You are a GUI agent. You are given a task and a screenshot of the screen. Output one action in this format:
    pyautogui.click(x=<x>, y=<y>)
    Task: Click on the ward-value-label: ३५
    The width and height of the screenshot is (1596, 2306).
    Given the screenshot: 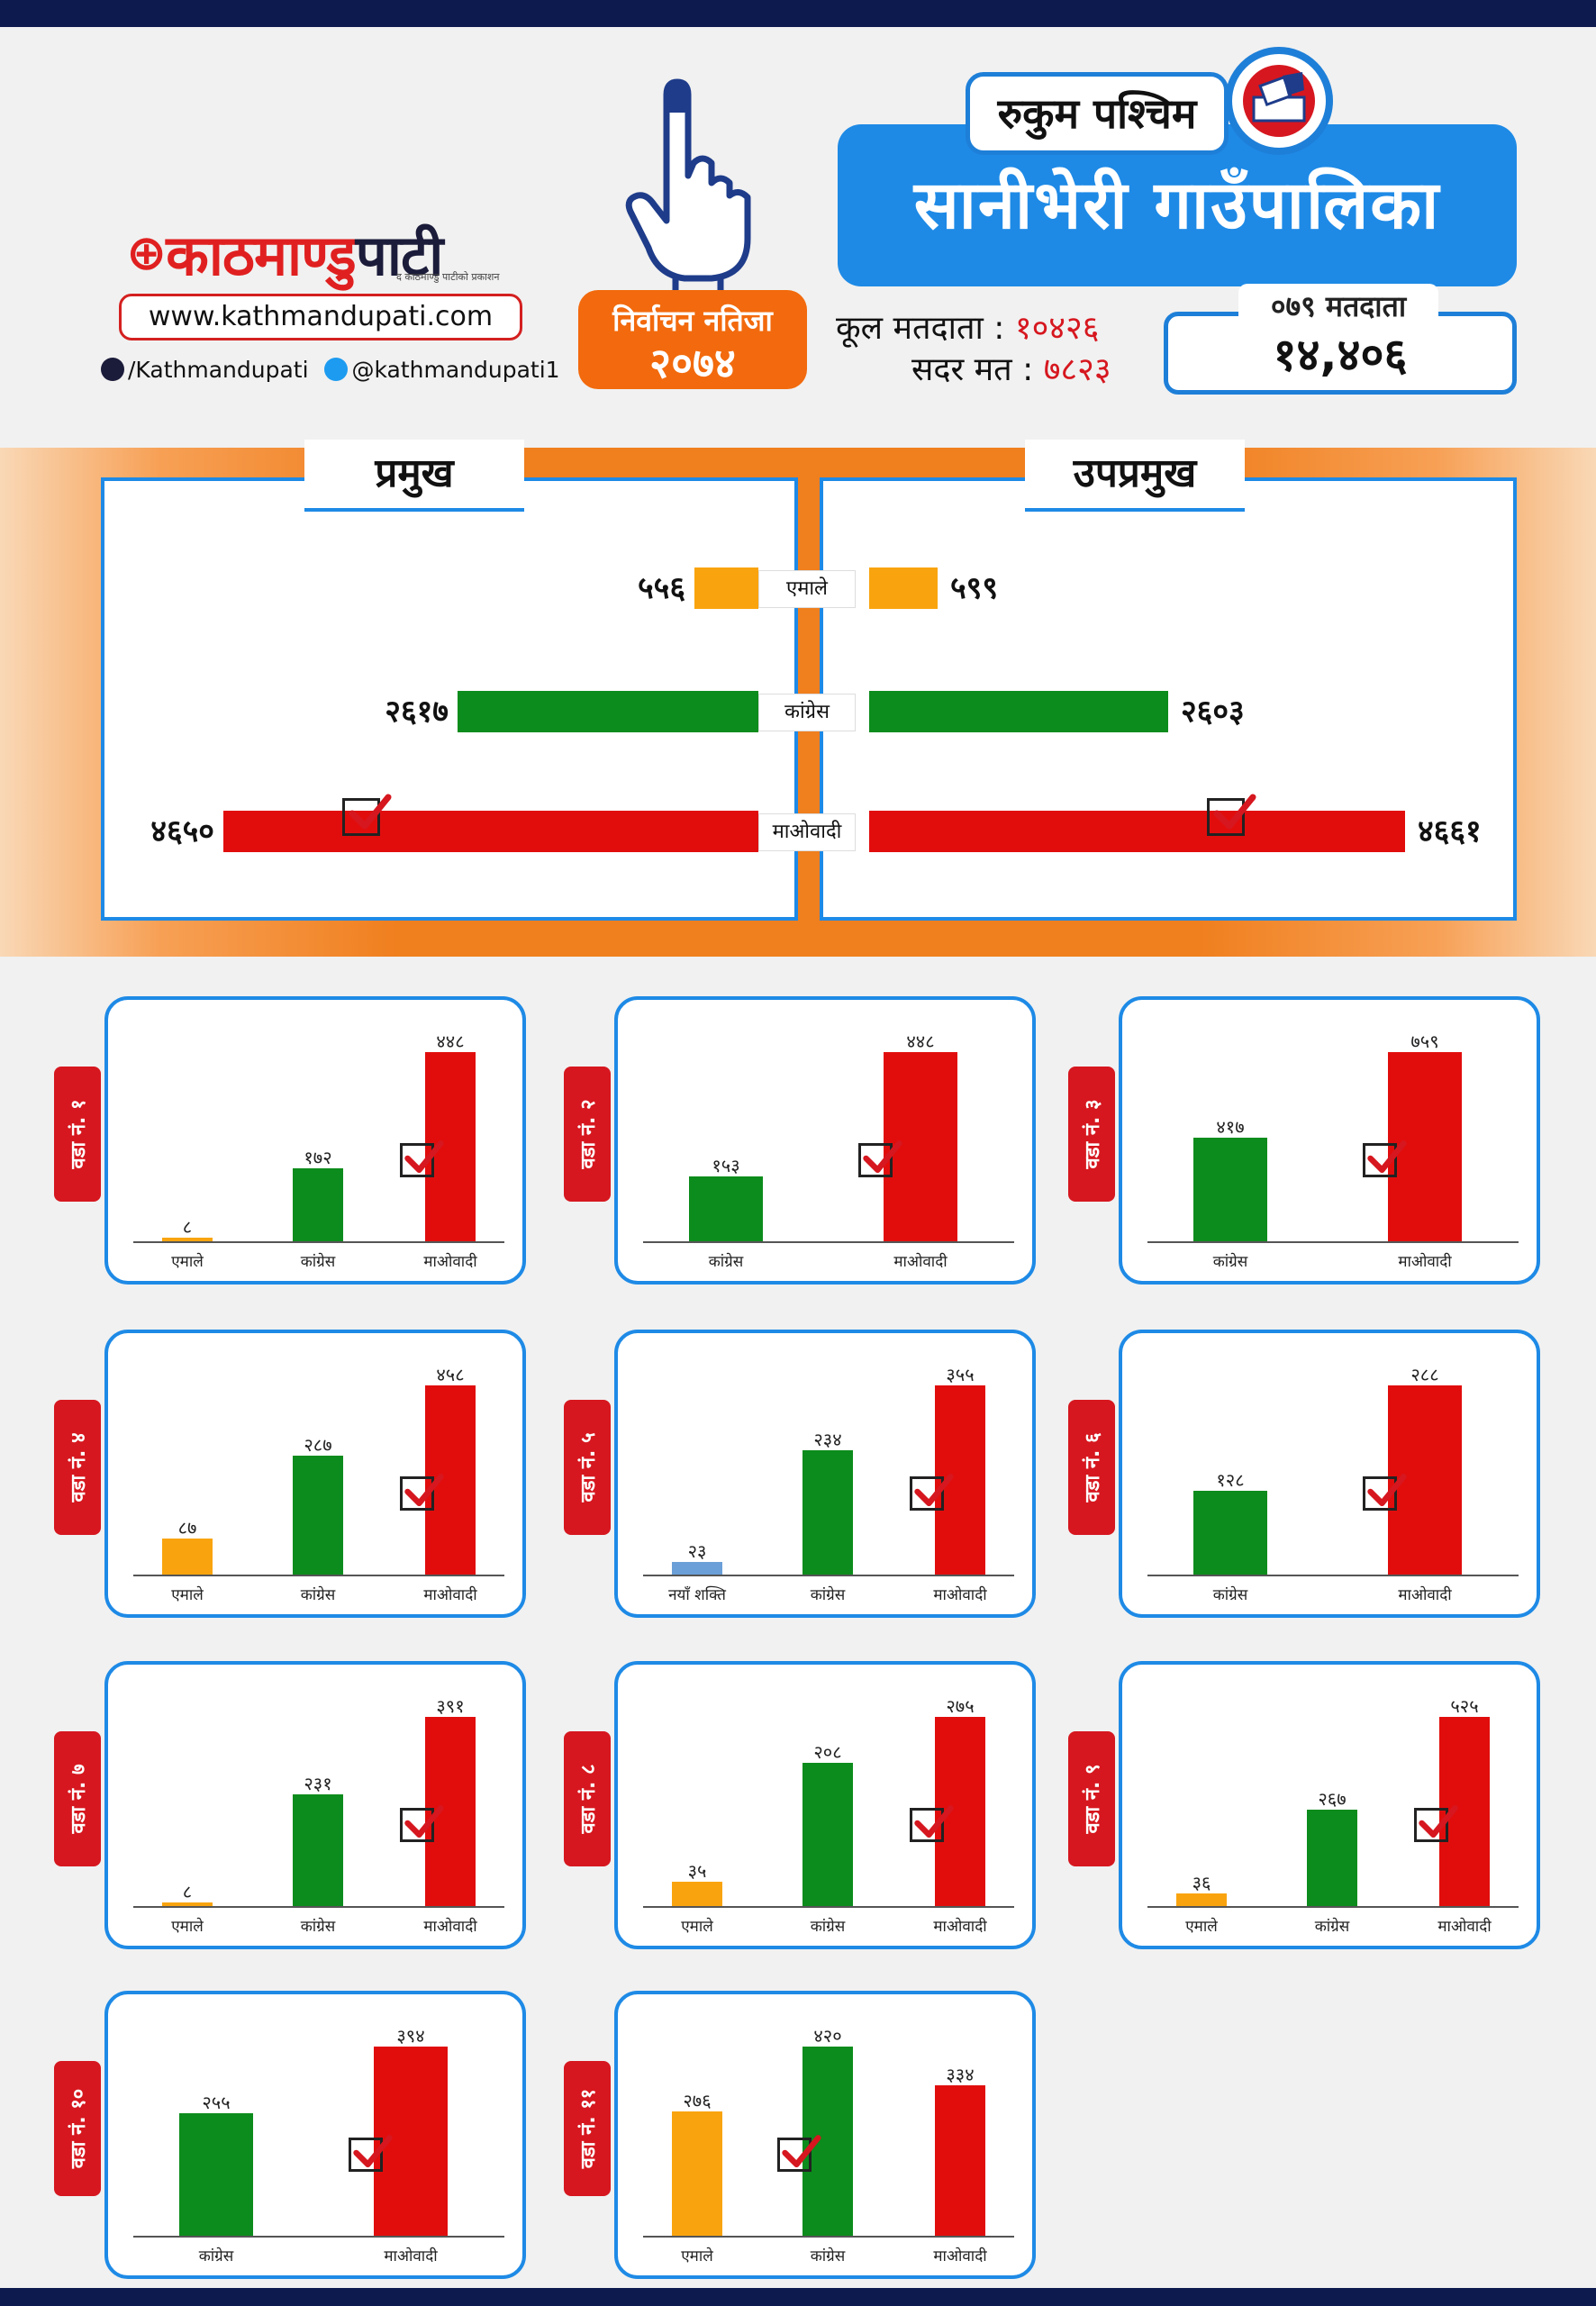 What is the action you would take?
    pyautogui.click(x=697, y=1871)
    